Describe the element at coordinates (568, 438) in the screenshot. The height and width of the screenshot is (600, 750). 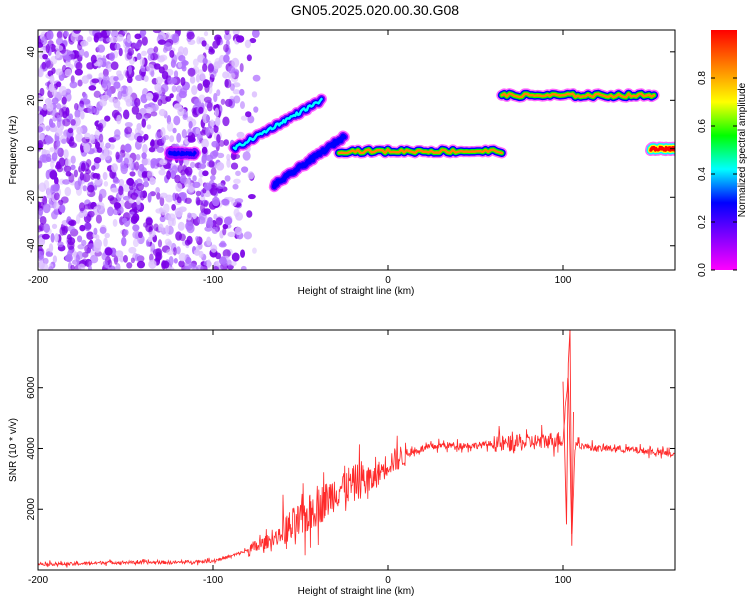
I see `snr-spike` at that location.